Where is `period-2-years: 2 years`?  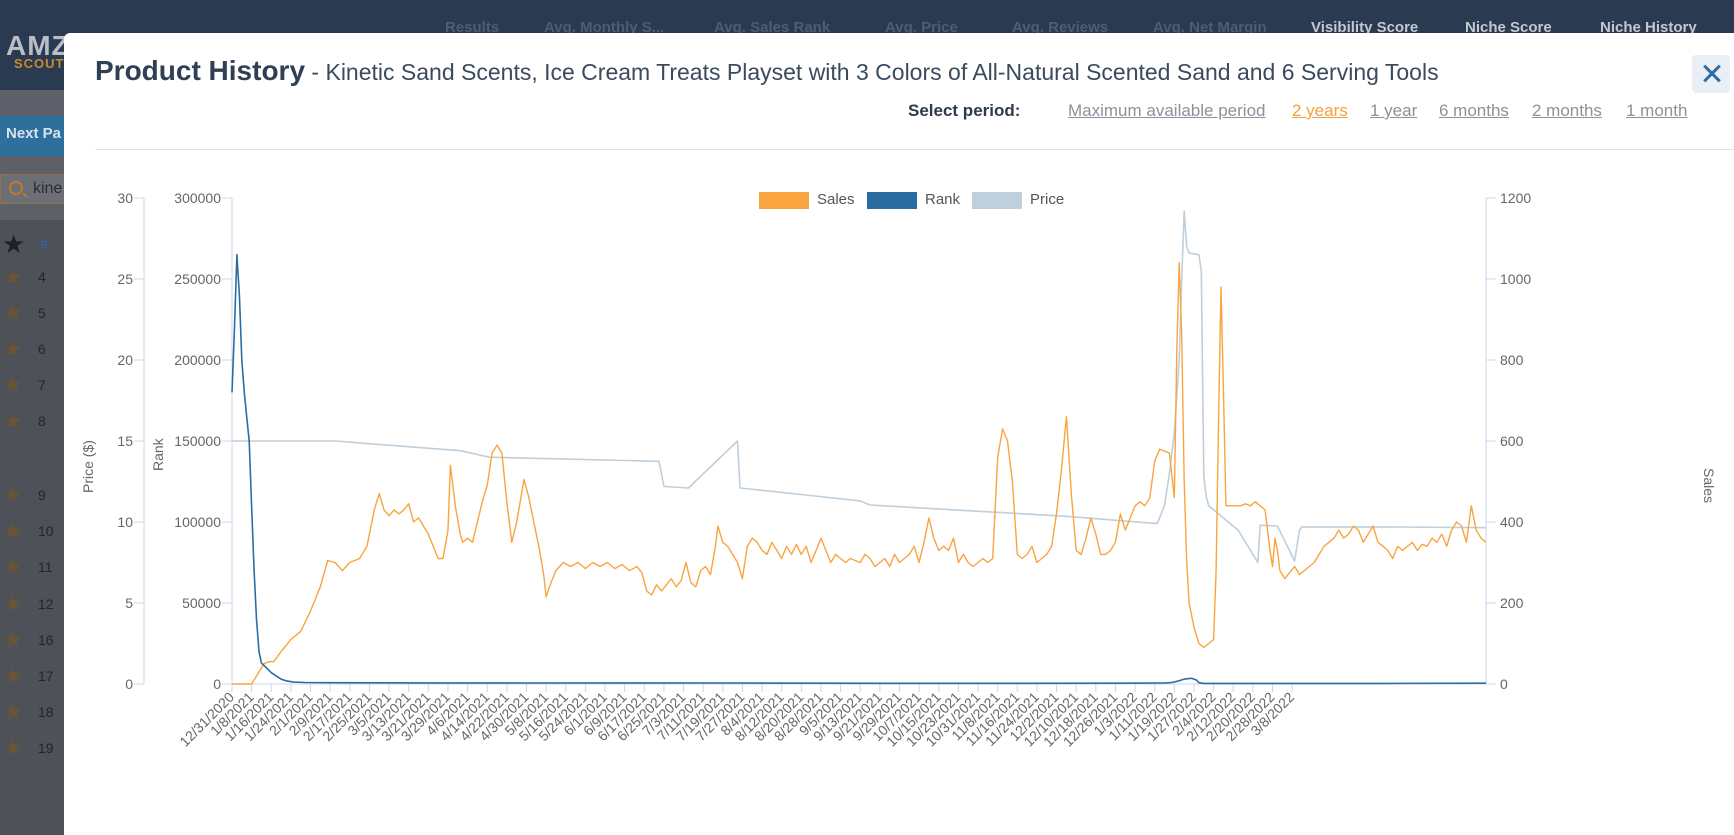 period-2-years: 2 years is located at coordinates (1320, 110).